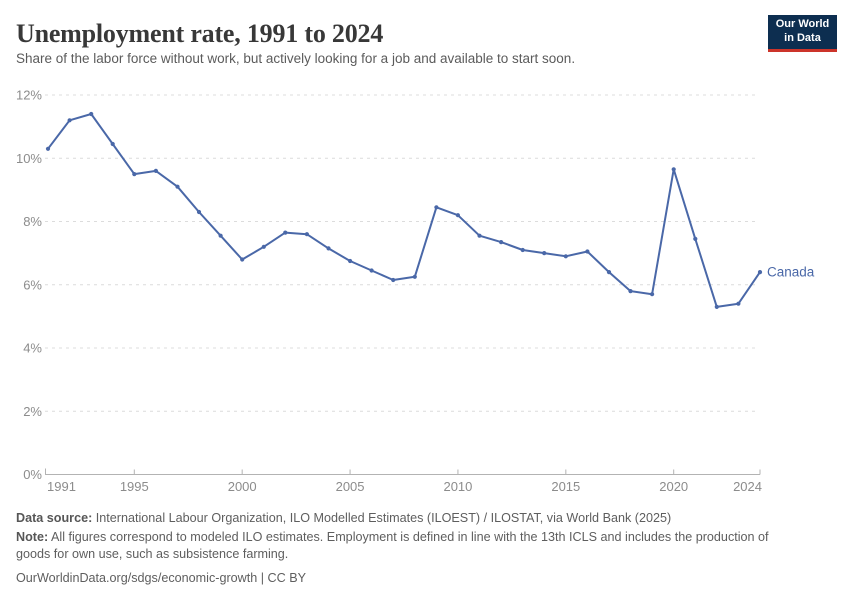 This screenshot has width=850, height=600. What do you see at coordinates (285, 232) in the screenshot?
I see `data-point-2002` at bounding box center [285, 232].